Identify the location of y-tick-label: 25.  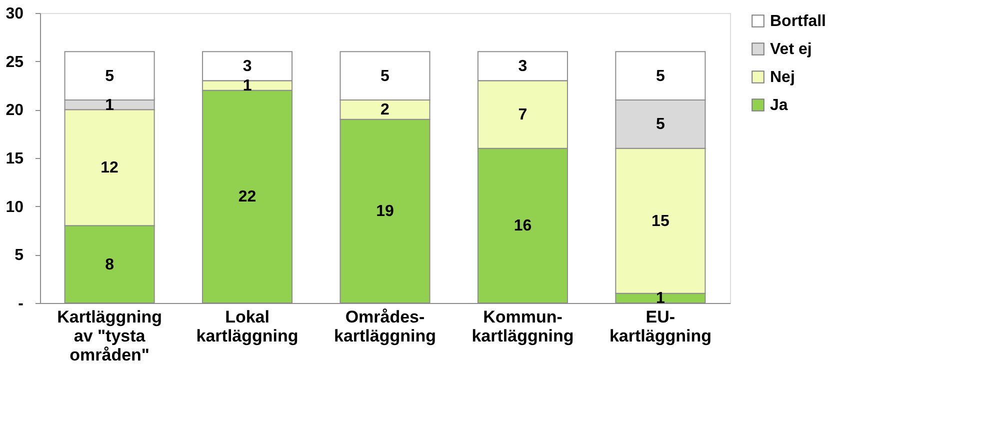
(15, 62).